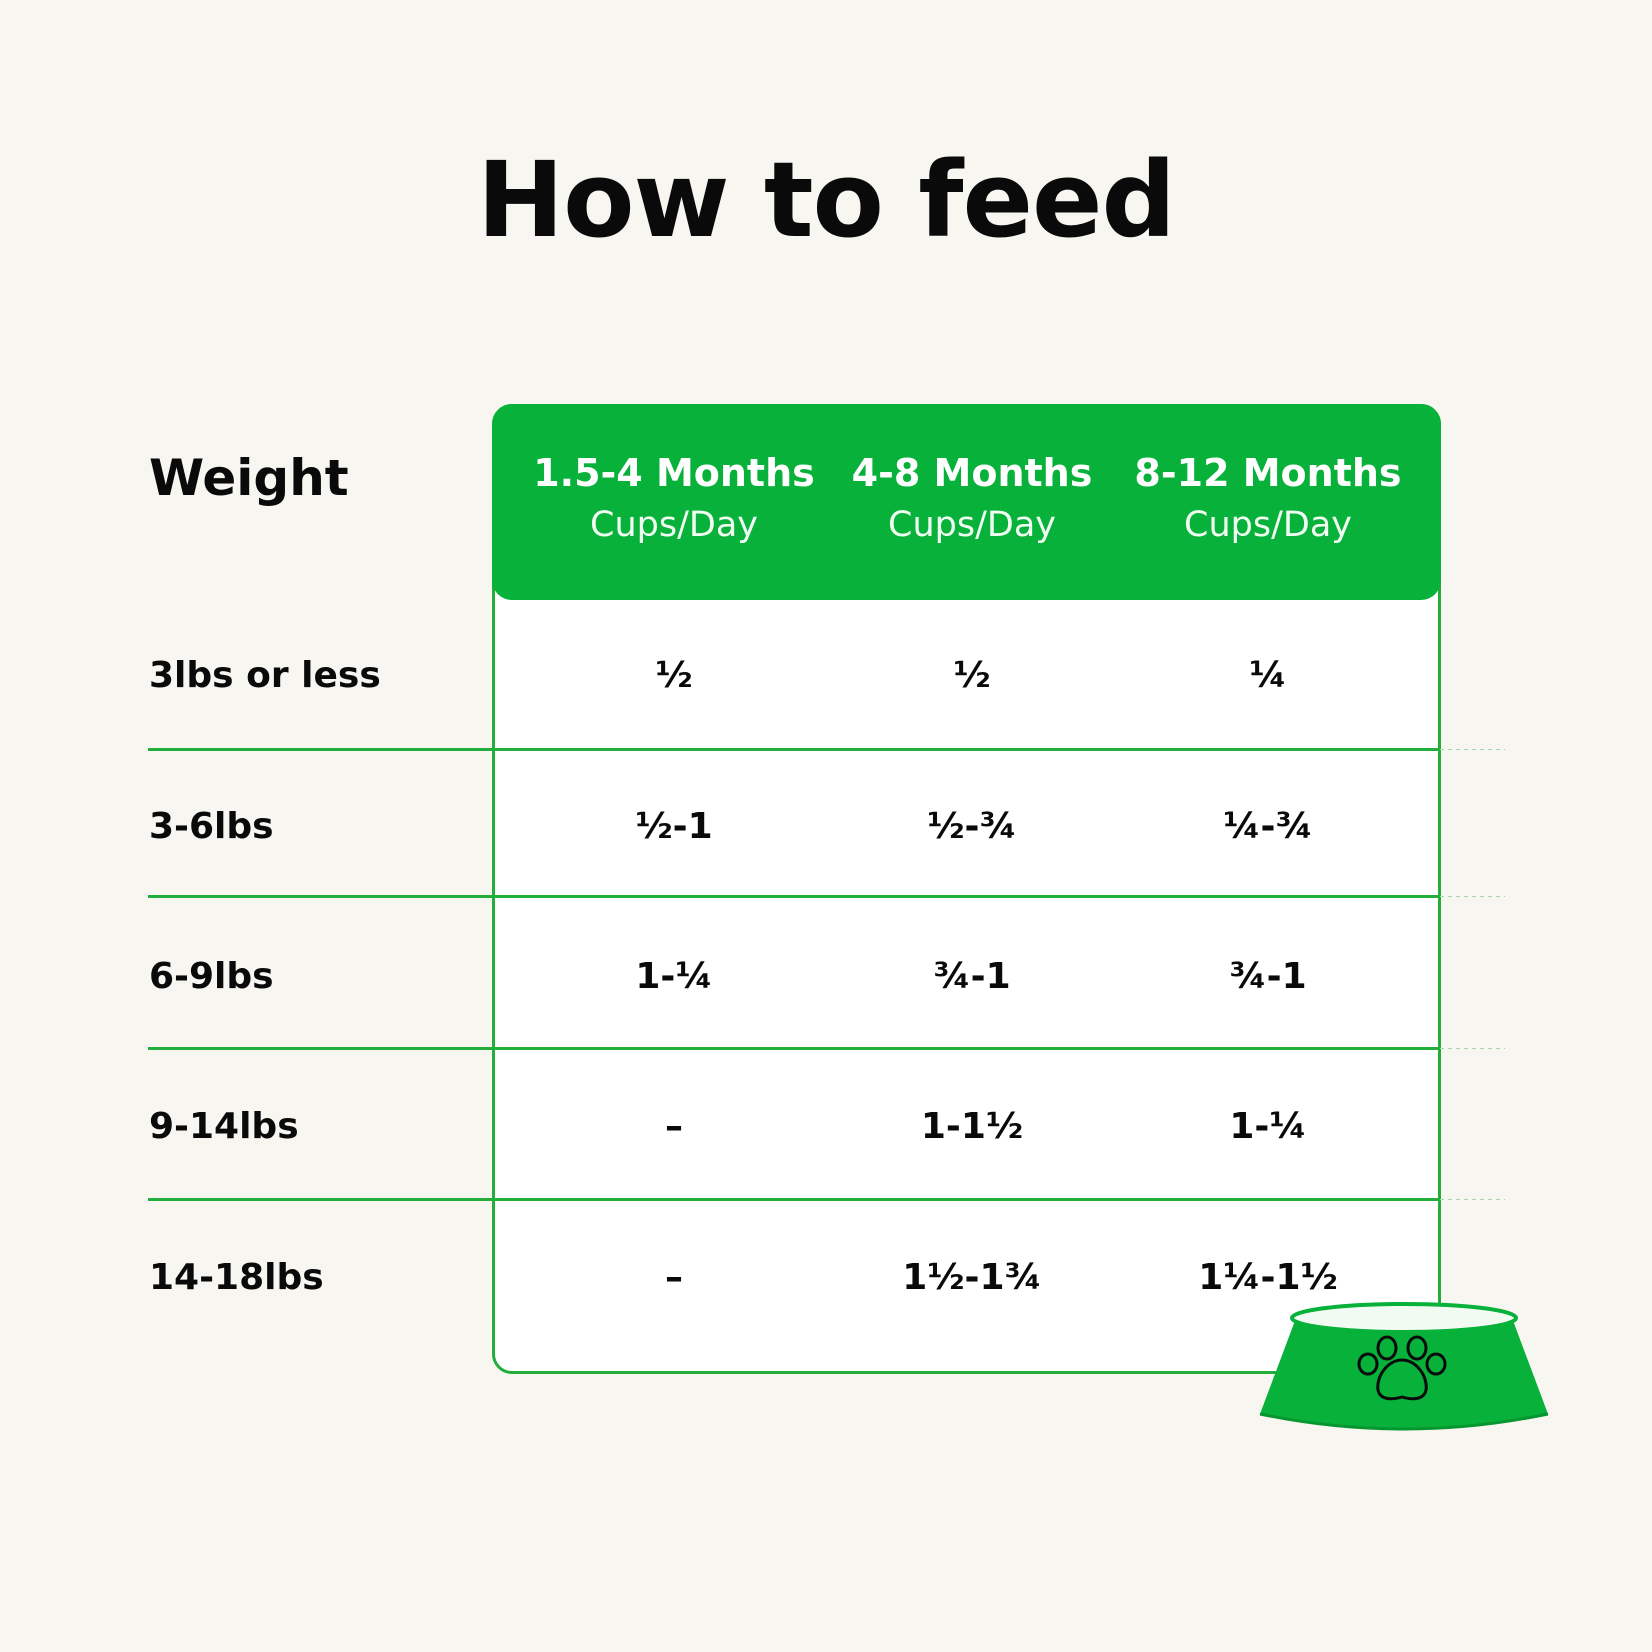 This screenshot has width=1652, height=1652. Describe the element at coordinates (211, 826) in the screenshot. I see `row-weight-label: 3-6lbs` at that location.